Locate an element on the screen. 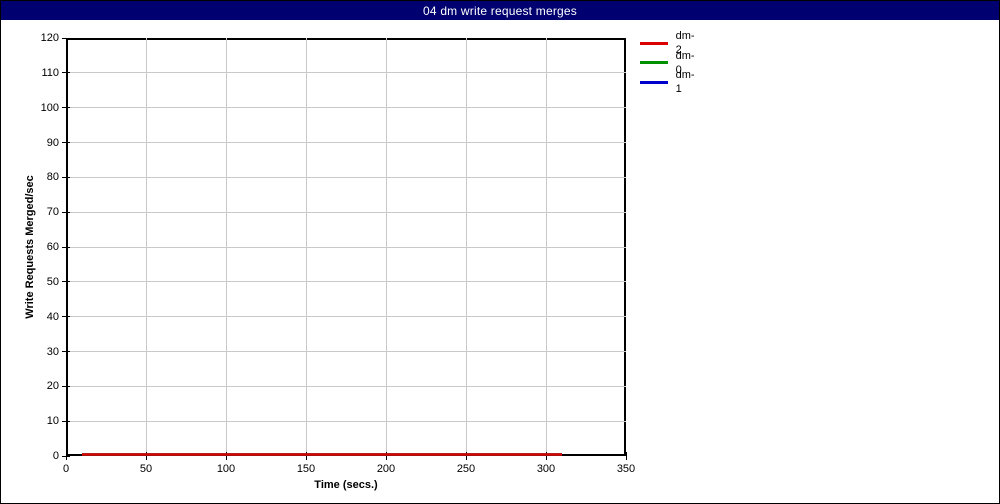 This screenshot has width=1000, height=504. x-tick-label: 200 is located at coordinates (386, 469).